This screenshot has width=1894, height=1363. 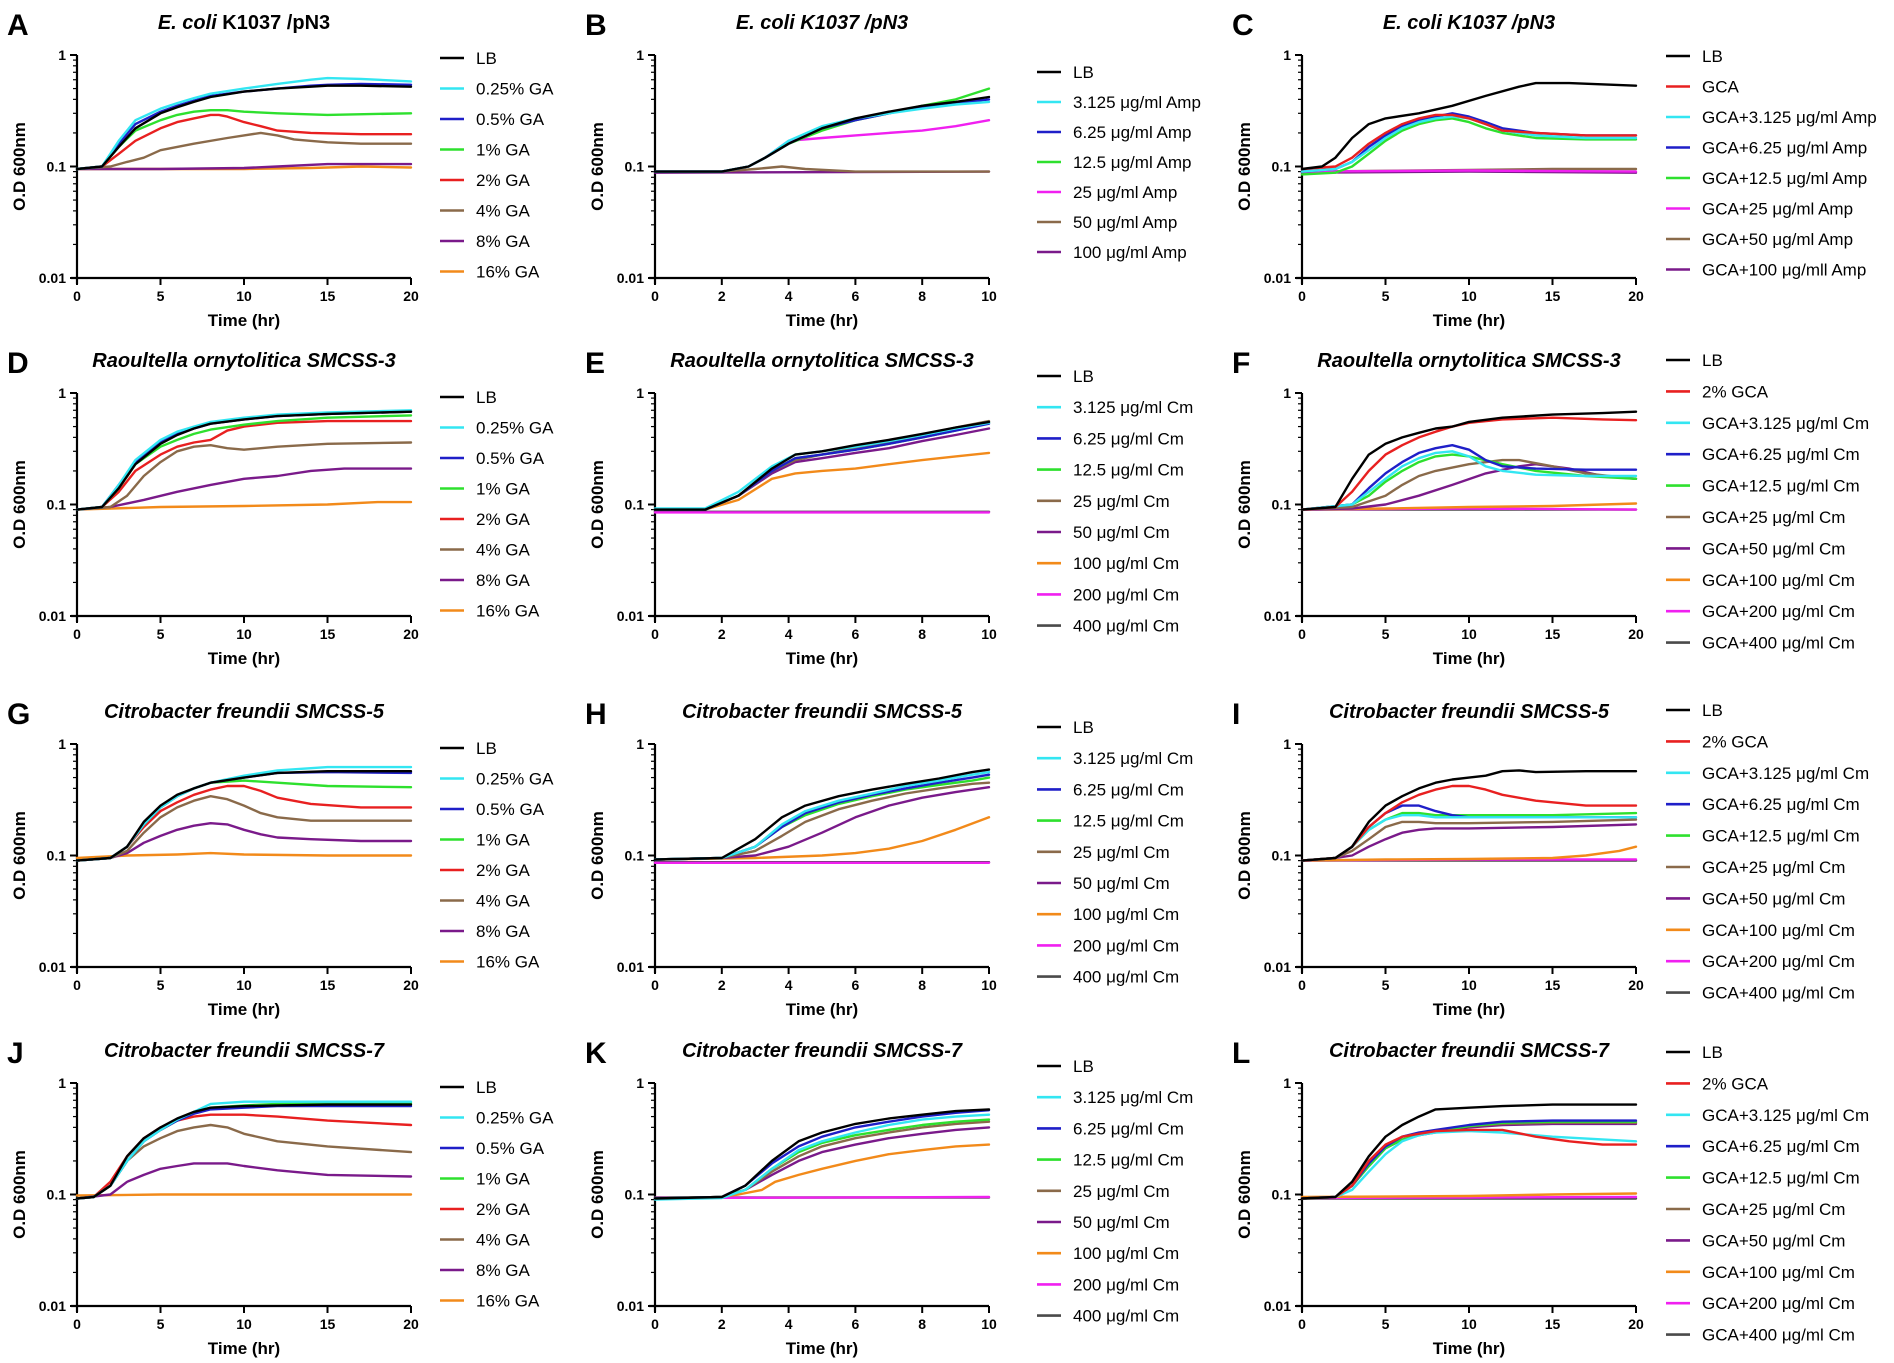 I want to click on legend-label: 100 μg/ml Cm, so click(x=1126, y=914).